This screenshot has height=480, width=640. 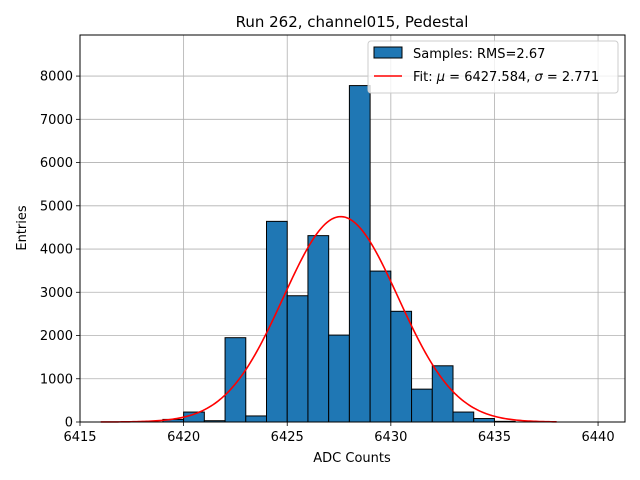 What do you see at coordinates (539, 77) in the screenshot?
I see `legend-fit-sigma-symbol: σ` at bounding box center [539, 77].